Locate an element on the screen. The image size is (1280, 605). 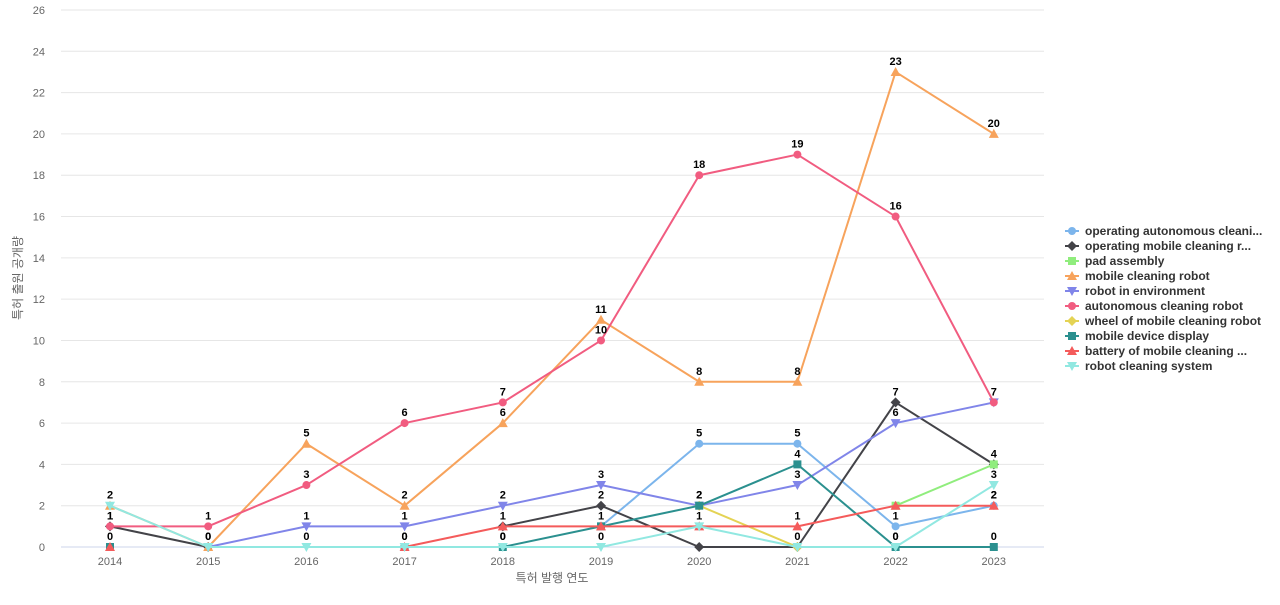
series-line is located at coordinates (945, 485).